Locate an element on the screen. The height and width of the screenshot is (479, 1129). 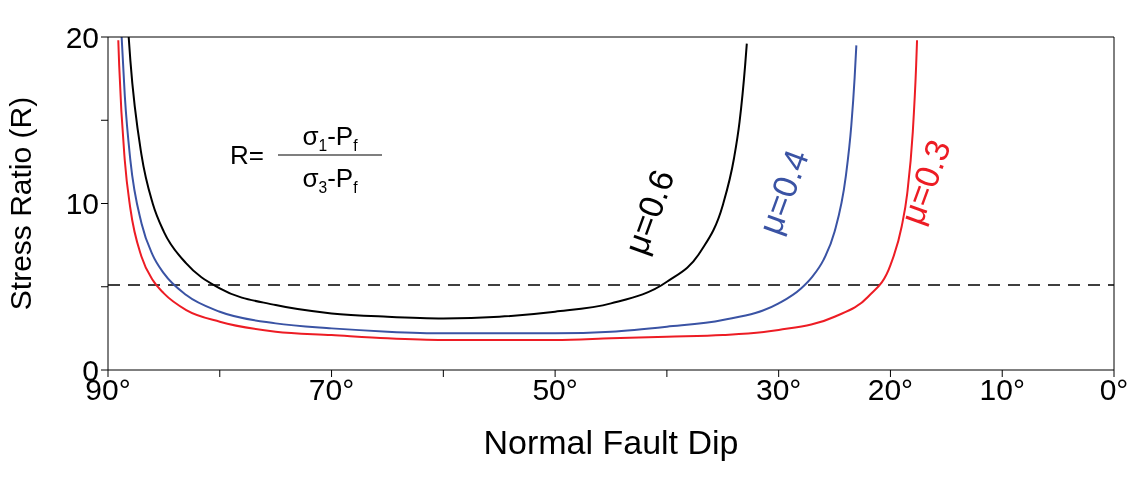
x-tick-label: 30° is located at coordinates (778, 390).